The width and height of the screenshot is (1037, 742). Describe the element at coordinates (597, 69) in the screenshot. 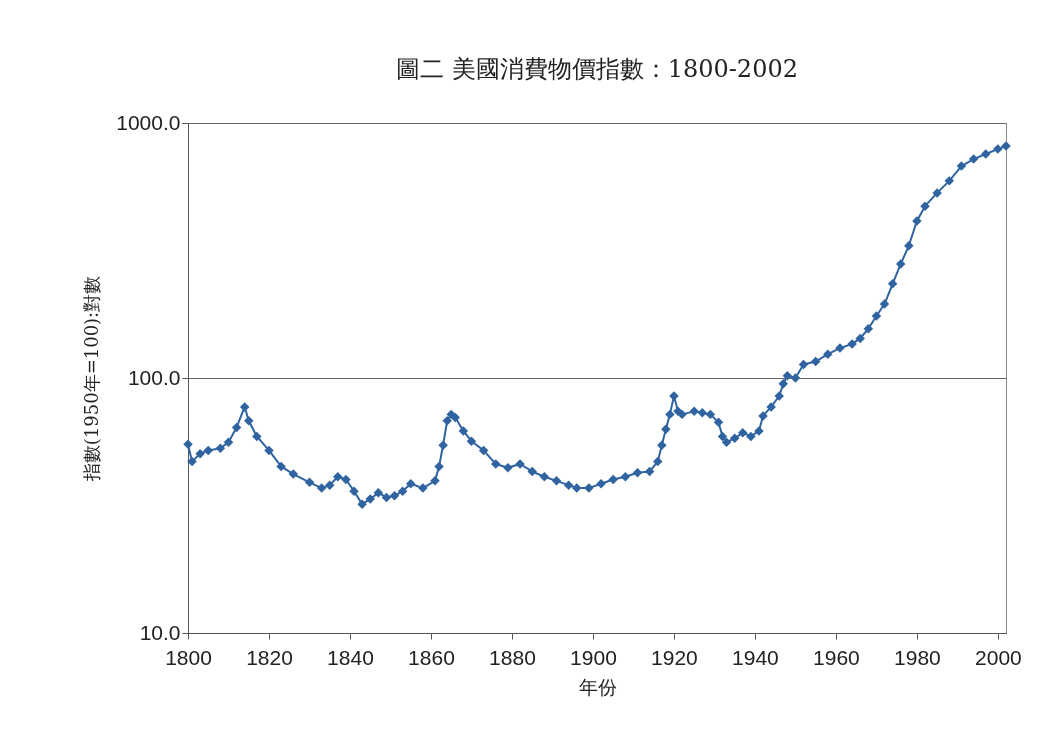

I see `chart-title: 圖二 美國消費物價指數：1800-2002` at that location.